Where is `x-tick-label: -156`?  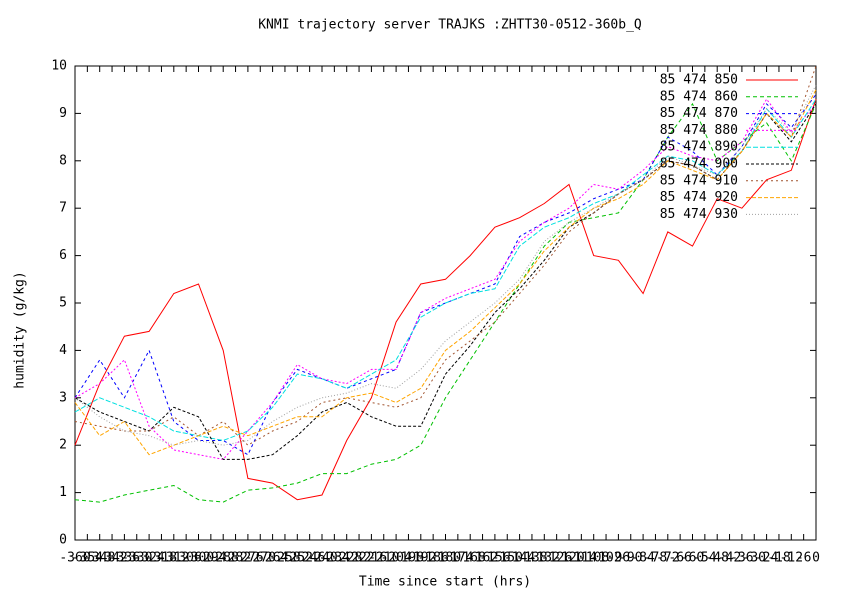 x-tick-label: -156 is located at coordinates (494, 558).